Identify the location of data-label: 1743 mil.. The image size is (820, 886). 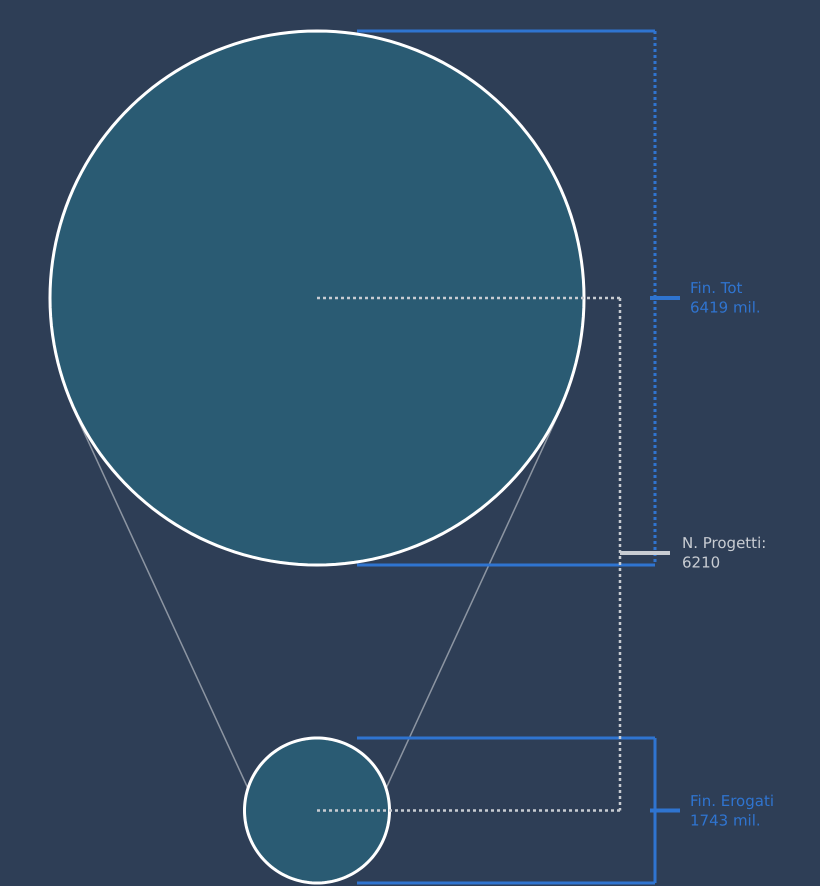
(725, 821).